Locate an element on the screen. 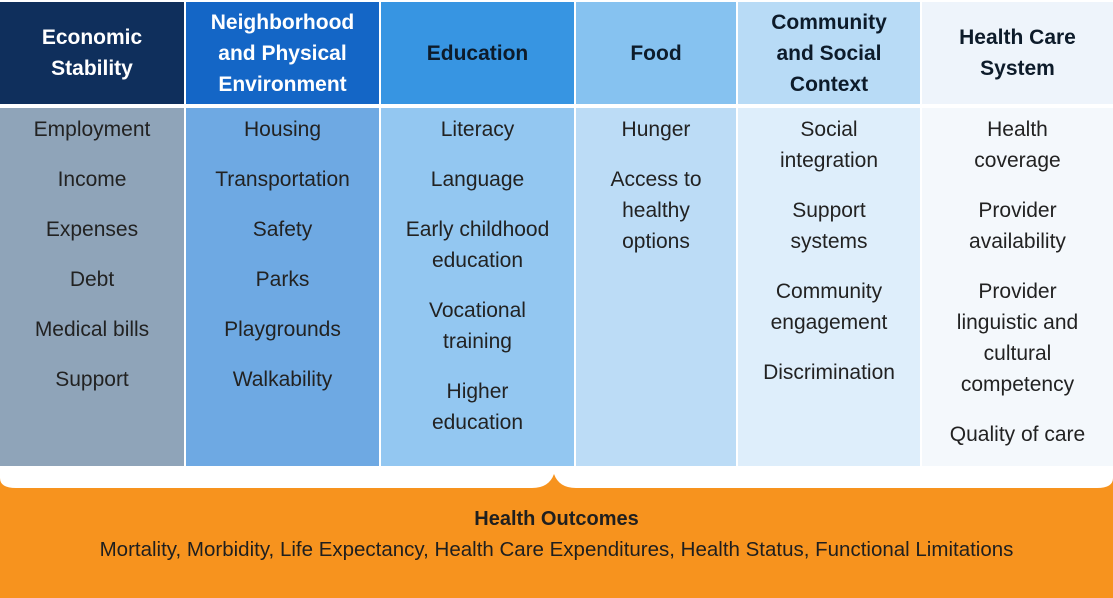 The width and height of the screenshot is (1113, 598). column-header: Education is located at coordinates (477, 53).